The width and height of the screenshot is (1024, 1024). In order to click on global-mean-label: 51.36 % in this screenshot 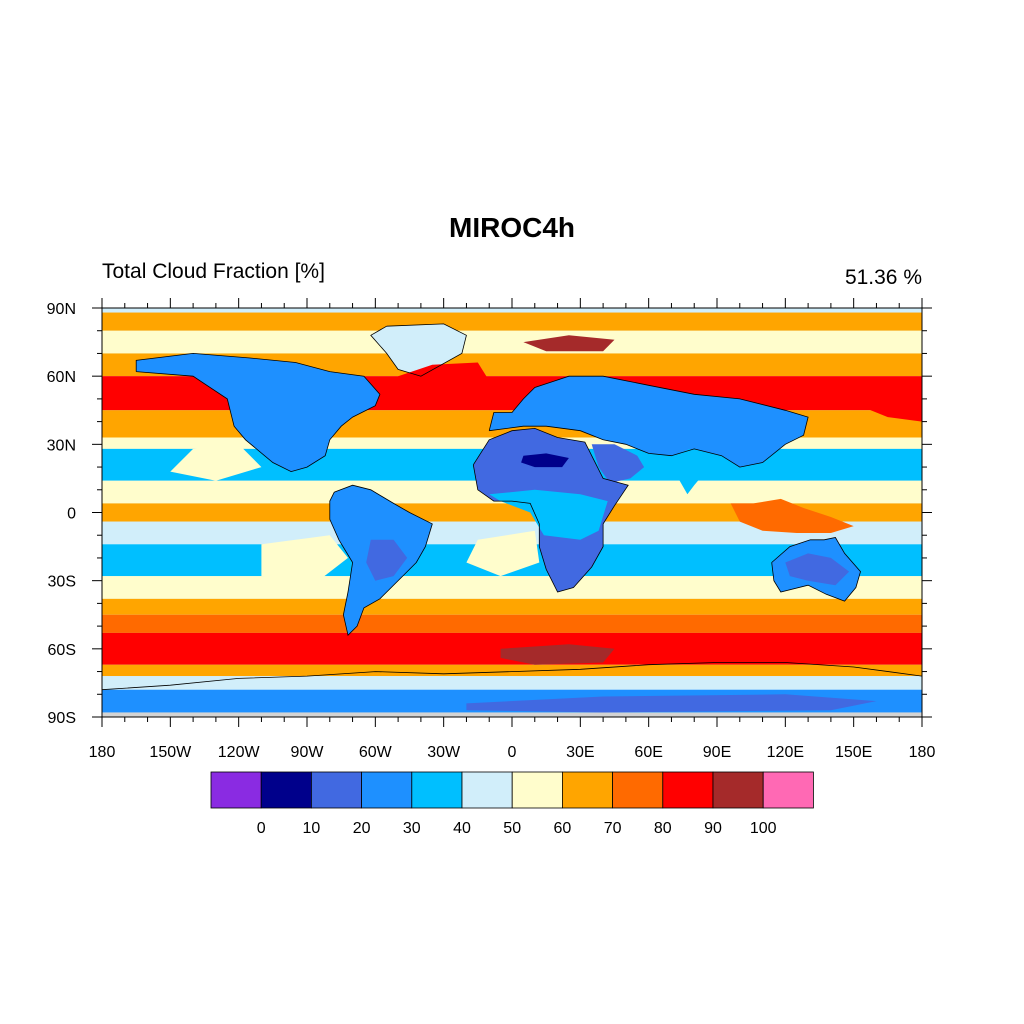, I will do `click(883, 277)`.